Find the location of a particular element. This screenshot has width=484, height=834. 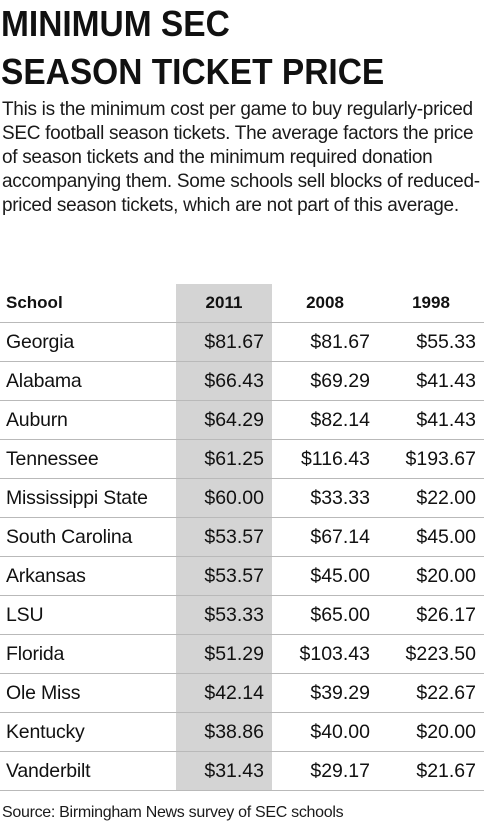

price-cell-2011: $66.43 is located at coordinates (224, 381).